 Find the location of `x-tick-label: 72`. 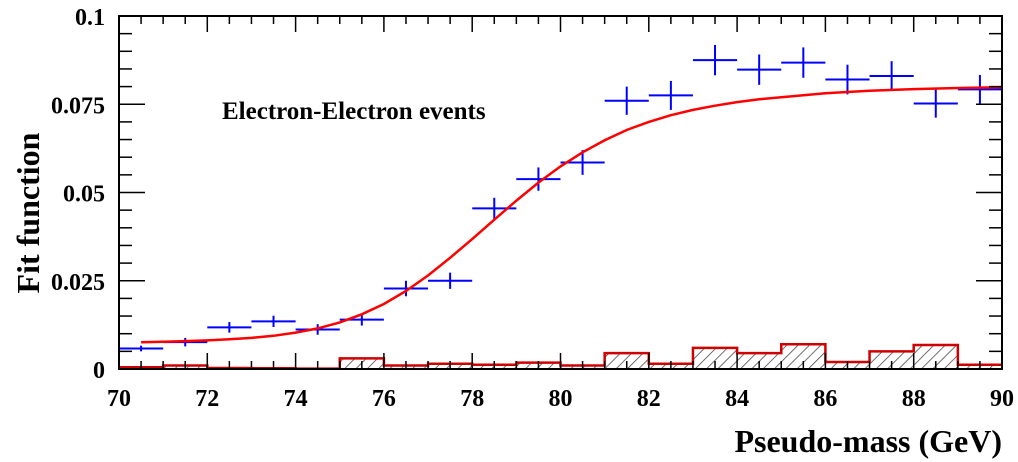

x-tick-label: 72 is located at coordinates (207, 399).